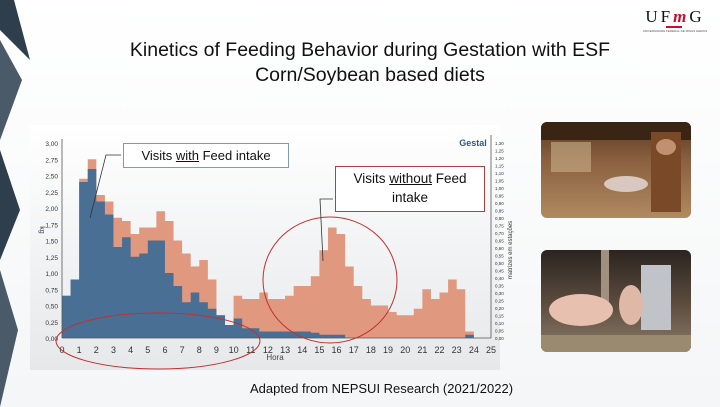 The width and height of the screenshot is (720, 407). What do you see at coordinates (457, 350) in the screenshot?
I see `x-tick-label: 23` at bounding box center [457, 350].